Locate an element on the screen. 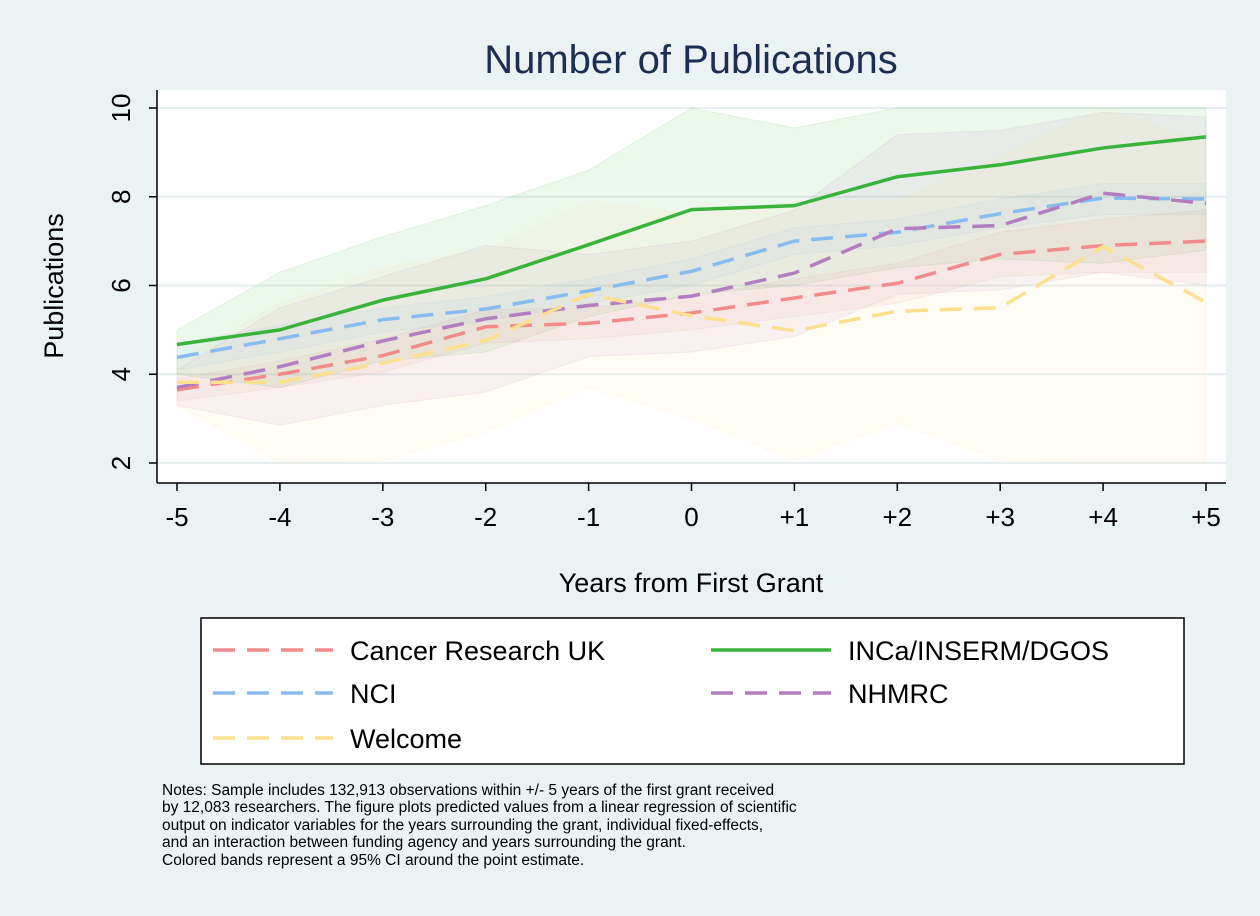 Image resolution: width=1260 pixels, height=916 pixels. x-tick-label: 0 is located at coordinates (691, 517).